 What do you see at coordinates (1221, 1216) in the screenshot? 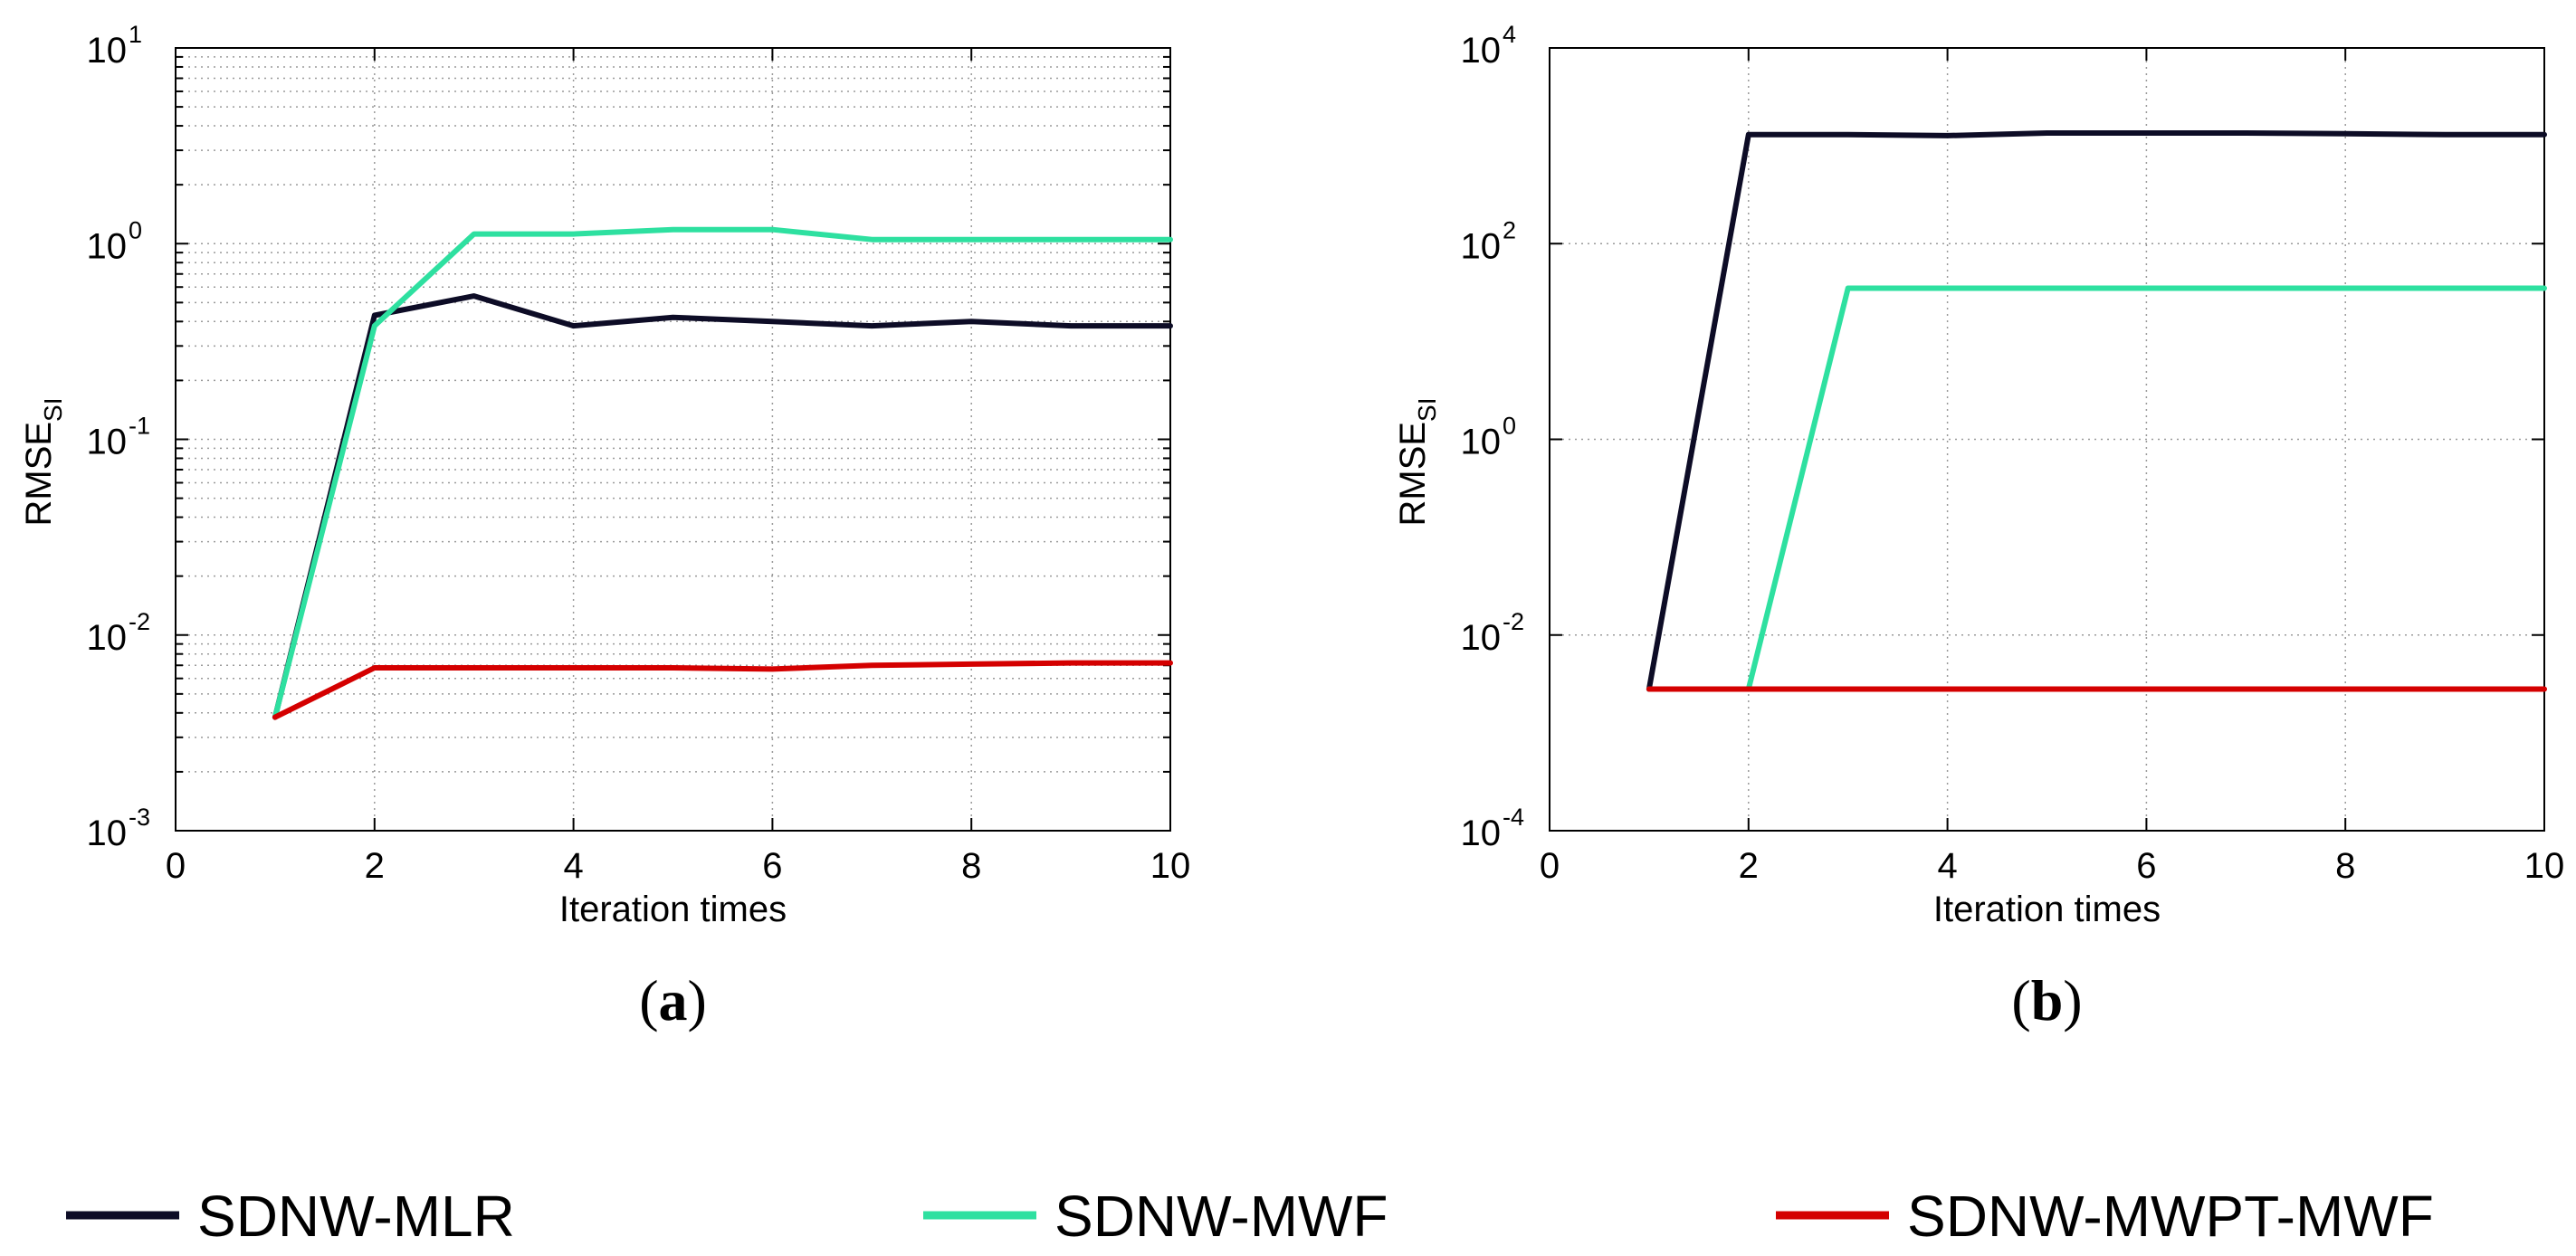
I see `legend-label: SDNW-MWF` at bounding box center [1221, 1216].